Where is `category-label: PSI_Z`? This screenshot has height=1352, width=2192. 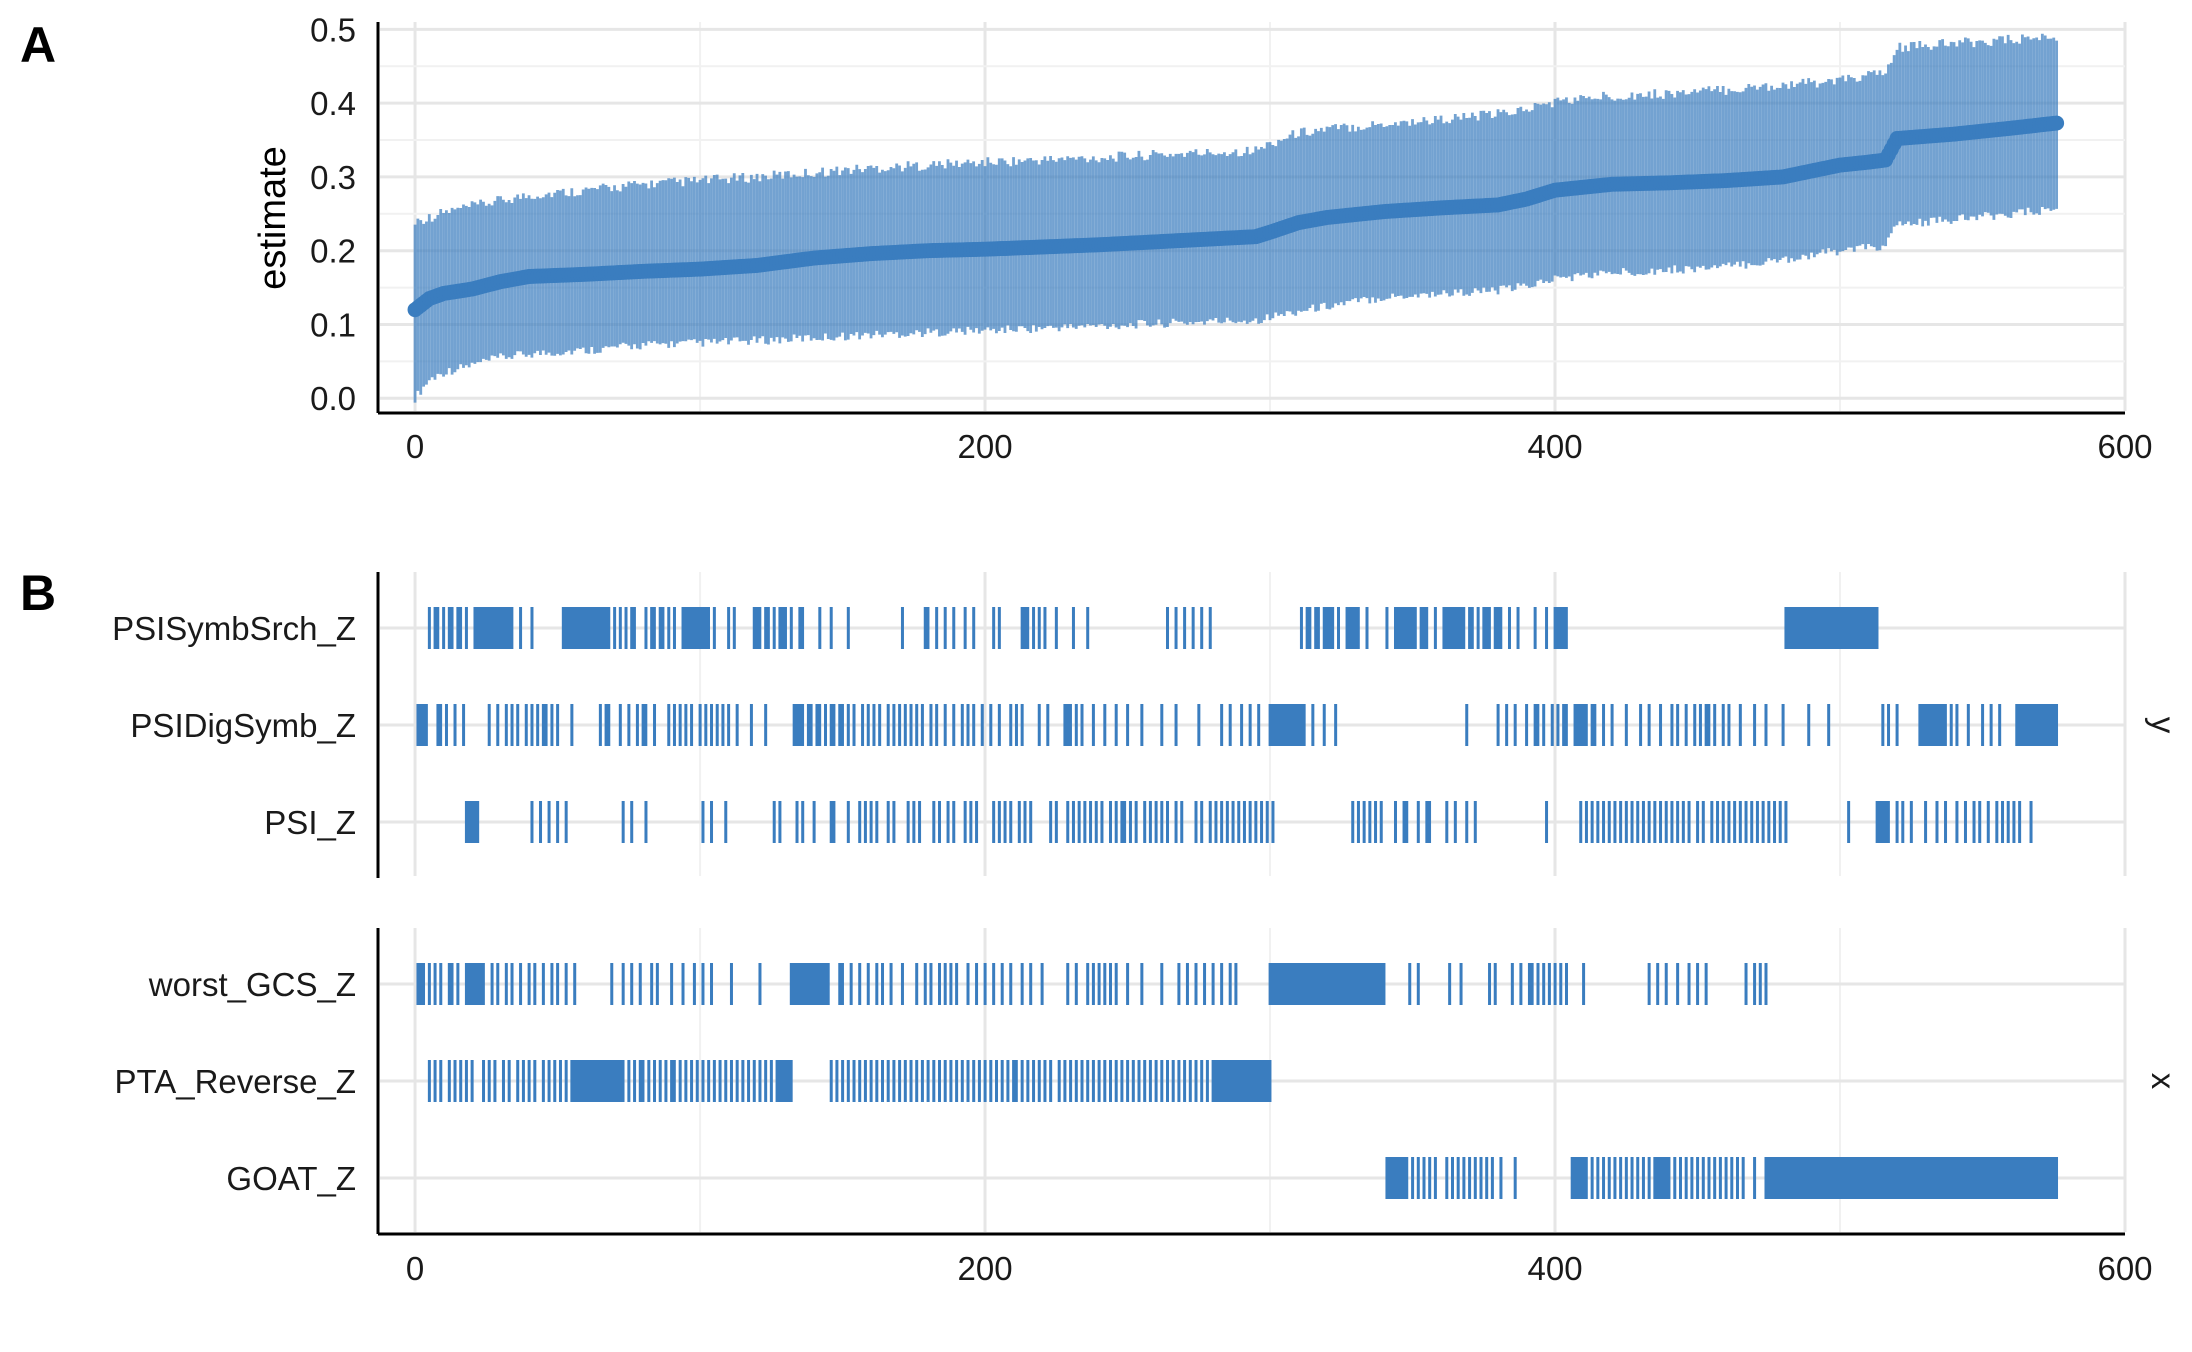
category-label: PSI_Z is located at coordinates (310, 822).